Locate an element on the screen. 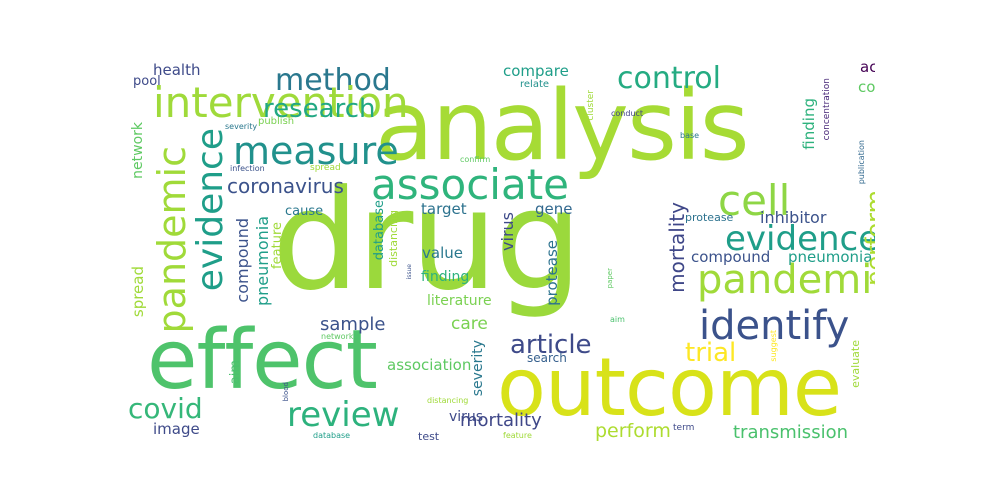 The image size is (1000, 500). word-spread: spread is located at coordinates (138, 292).